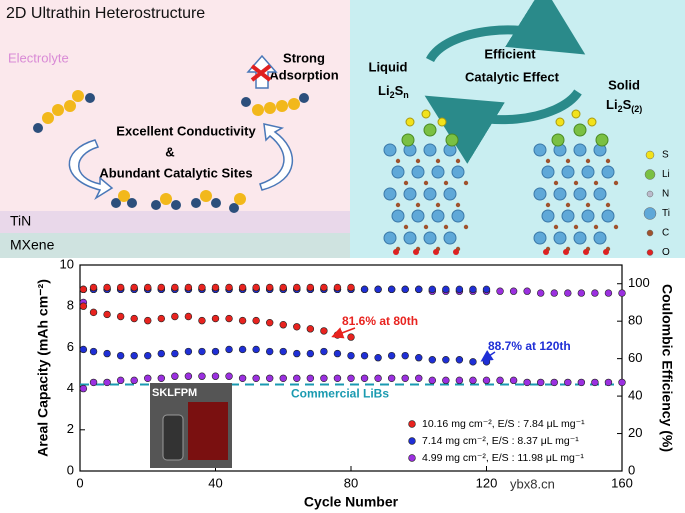 The width and height of the screenshot is (685, 513). I want to click on atom-legend-label: S, so click(665, 155).